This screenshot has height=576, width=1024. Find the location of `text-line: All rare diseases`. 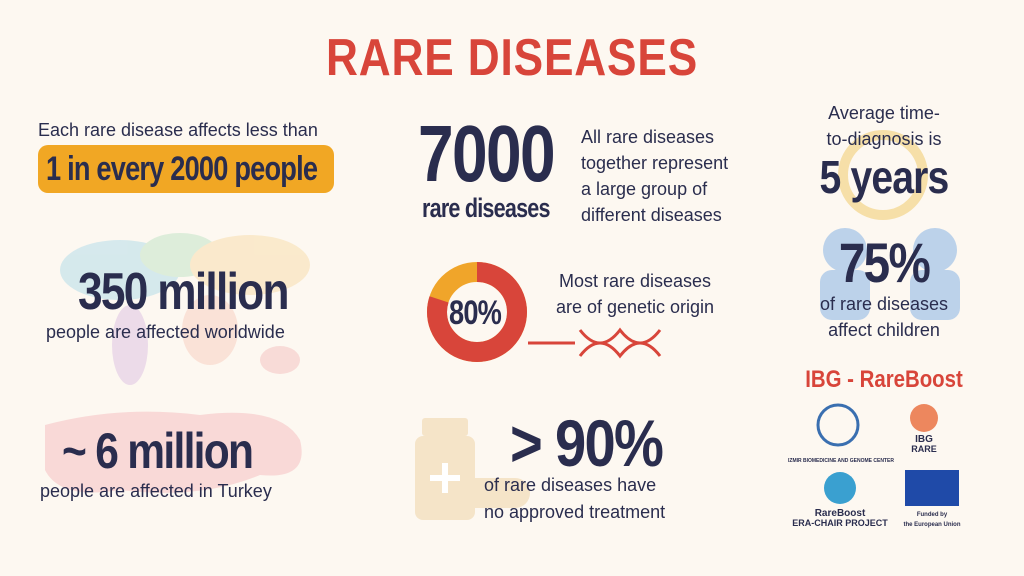

text-line: All rare diseases is located at coordinates (648, 137).